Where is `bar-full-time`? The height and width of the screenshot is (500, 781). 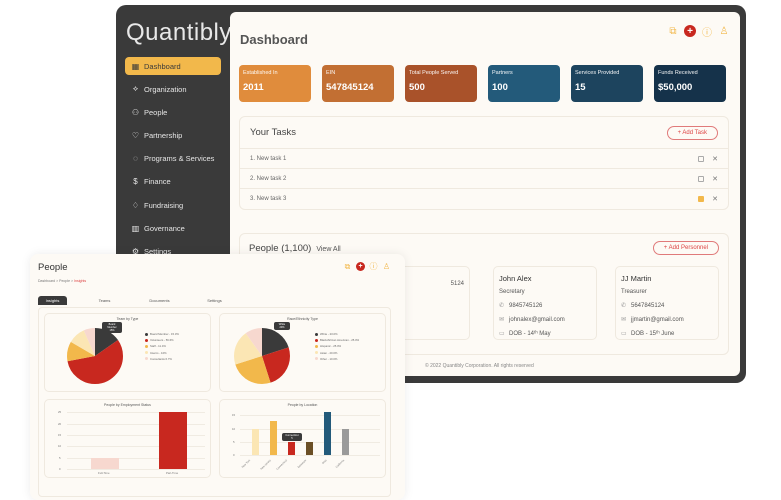 bar-full-time is located at coordinates (105, 463).